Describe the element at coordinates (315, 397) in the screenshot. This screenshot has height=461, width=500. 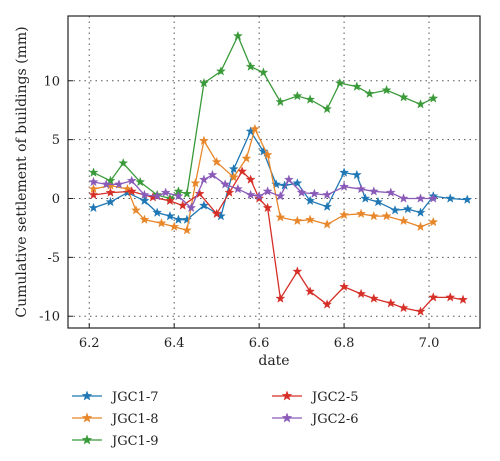
I see `legend-item-jgc2-5: JGC2-5` at that location.